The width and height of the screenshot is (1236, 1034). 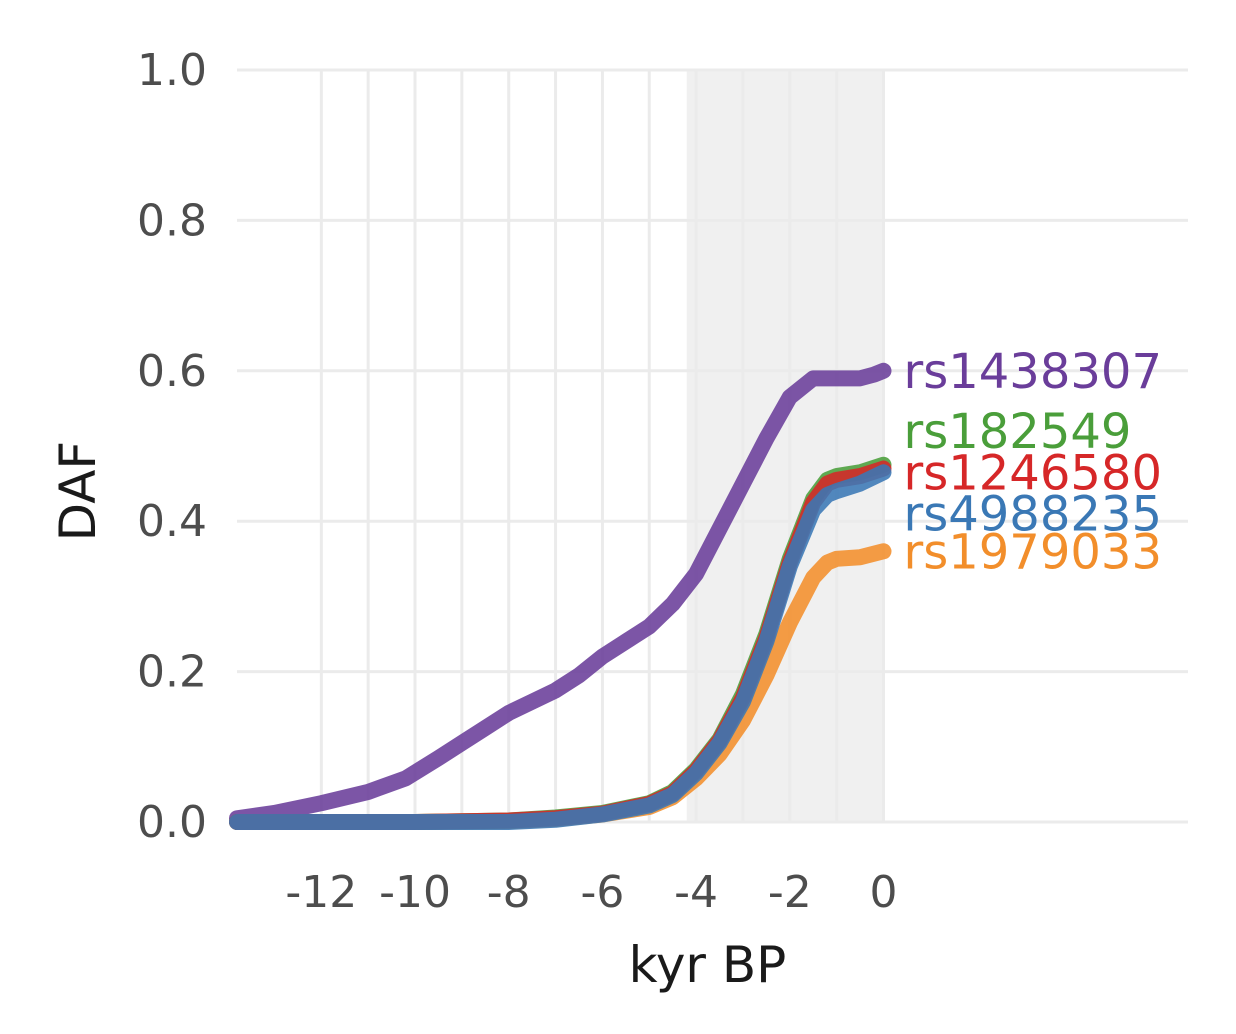 I want to click on x-tick-label: -8, so click(x=509, y=892).